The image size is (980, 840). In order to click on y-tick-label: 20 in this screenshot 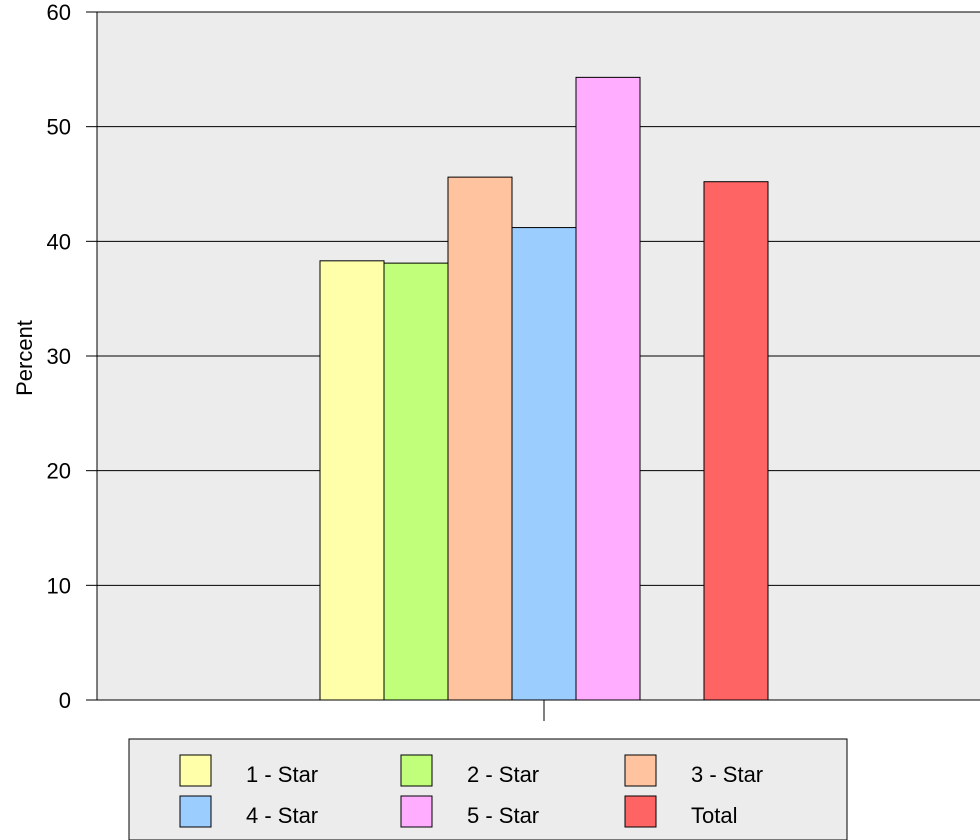, I will do `click(59, 471)`.